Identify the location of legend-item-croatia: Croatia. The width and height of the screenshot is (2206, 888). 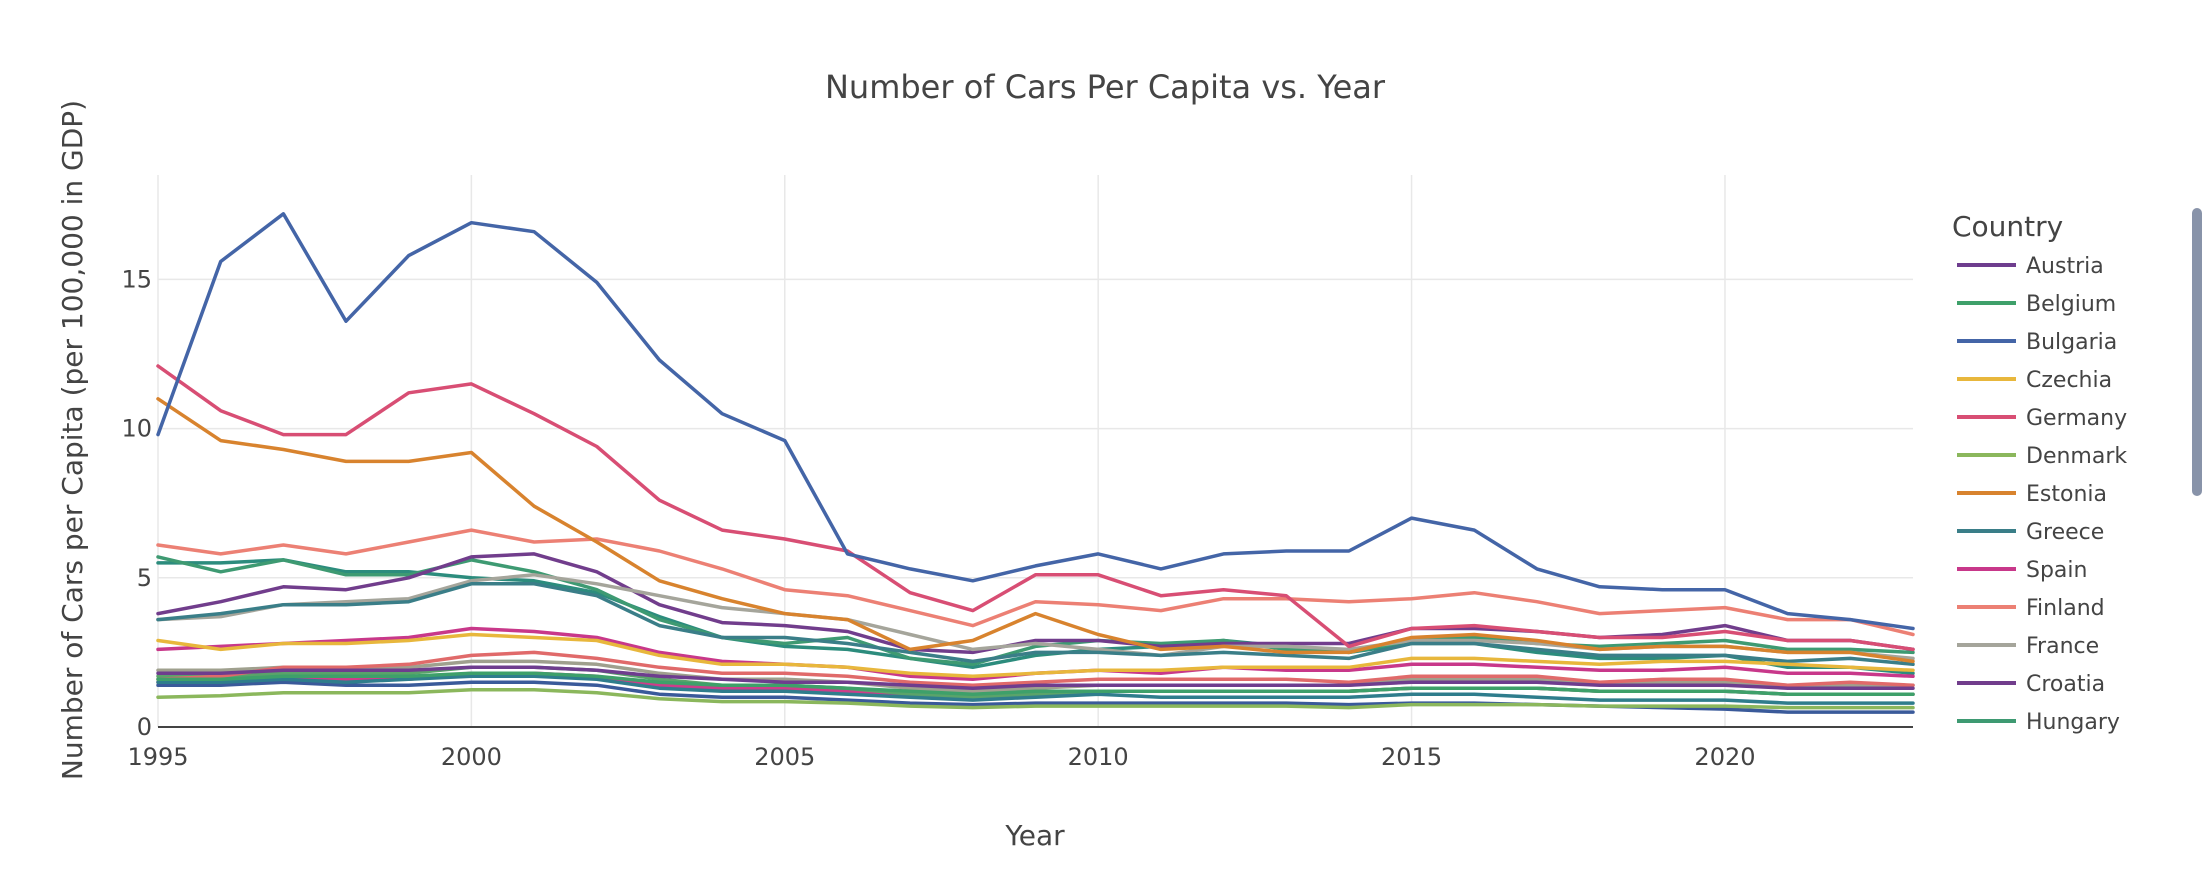
(2031, 684).